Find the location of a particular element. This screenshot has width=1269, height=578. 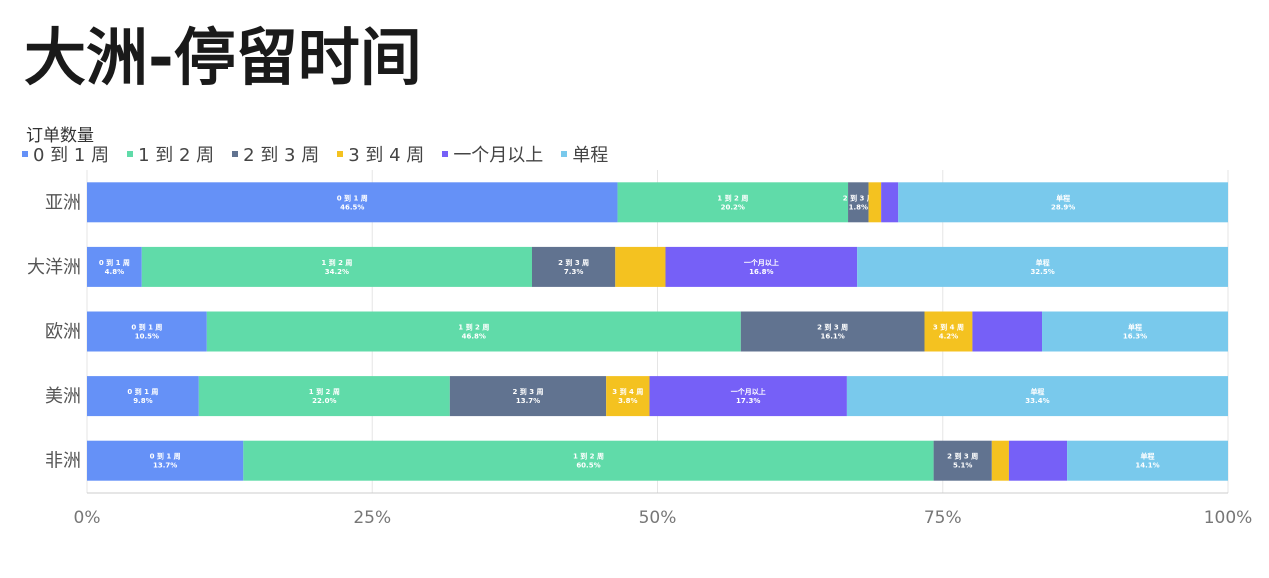

data-label: 0 到 1 周 46.5% is located at coordinates (352, 202).